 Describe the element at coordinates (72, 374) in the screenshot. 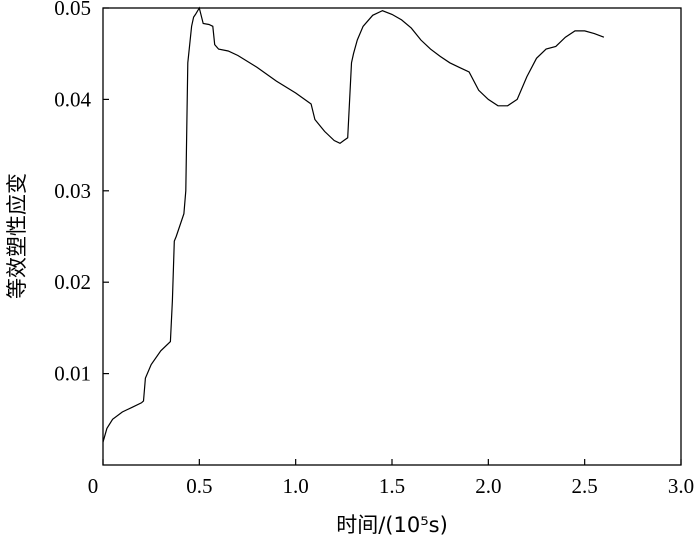

I see `y-tick-label: 0.01` at that location.